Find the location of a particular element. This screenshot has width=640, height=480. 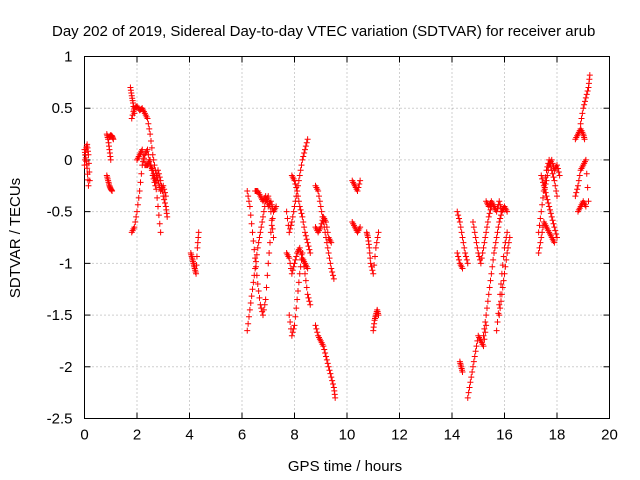

y-axis-label: SDTVAR / TECUs is located at coordinates (15, 238).